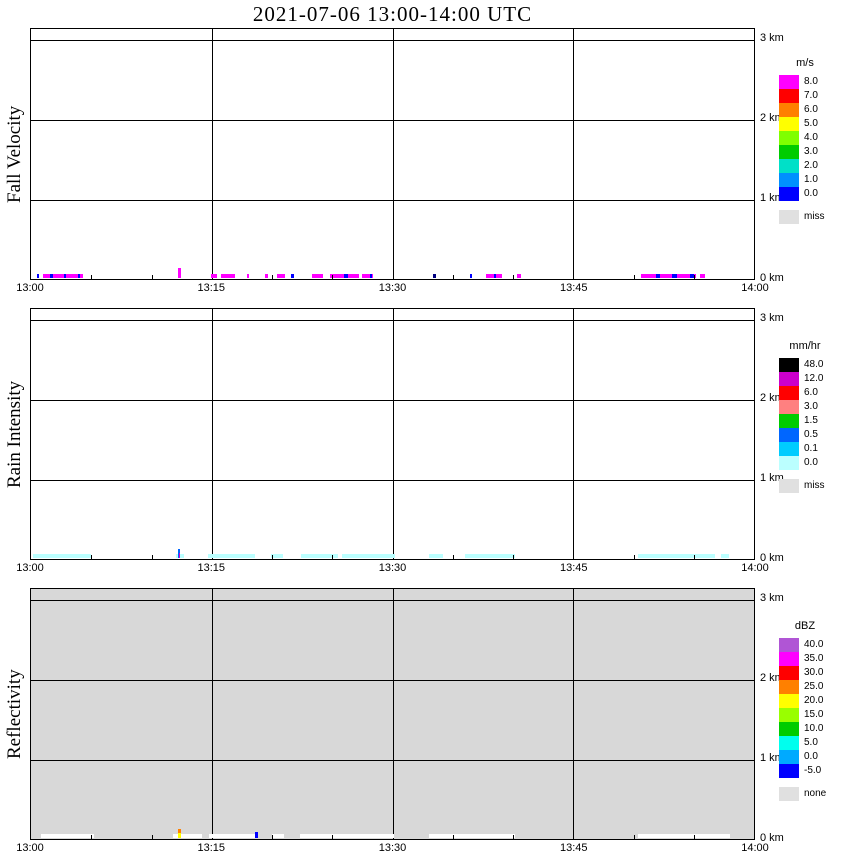  I want to click on colorbar-tick-label: -5.0, so click(813, 770).